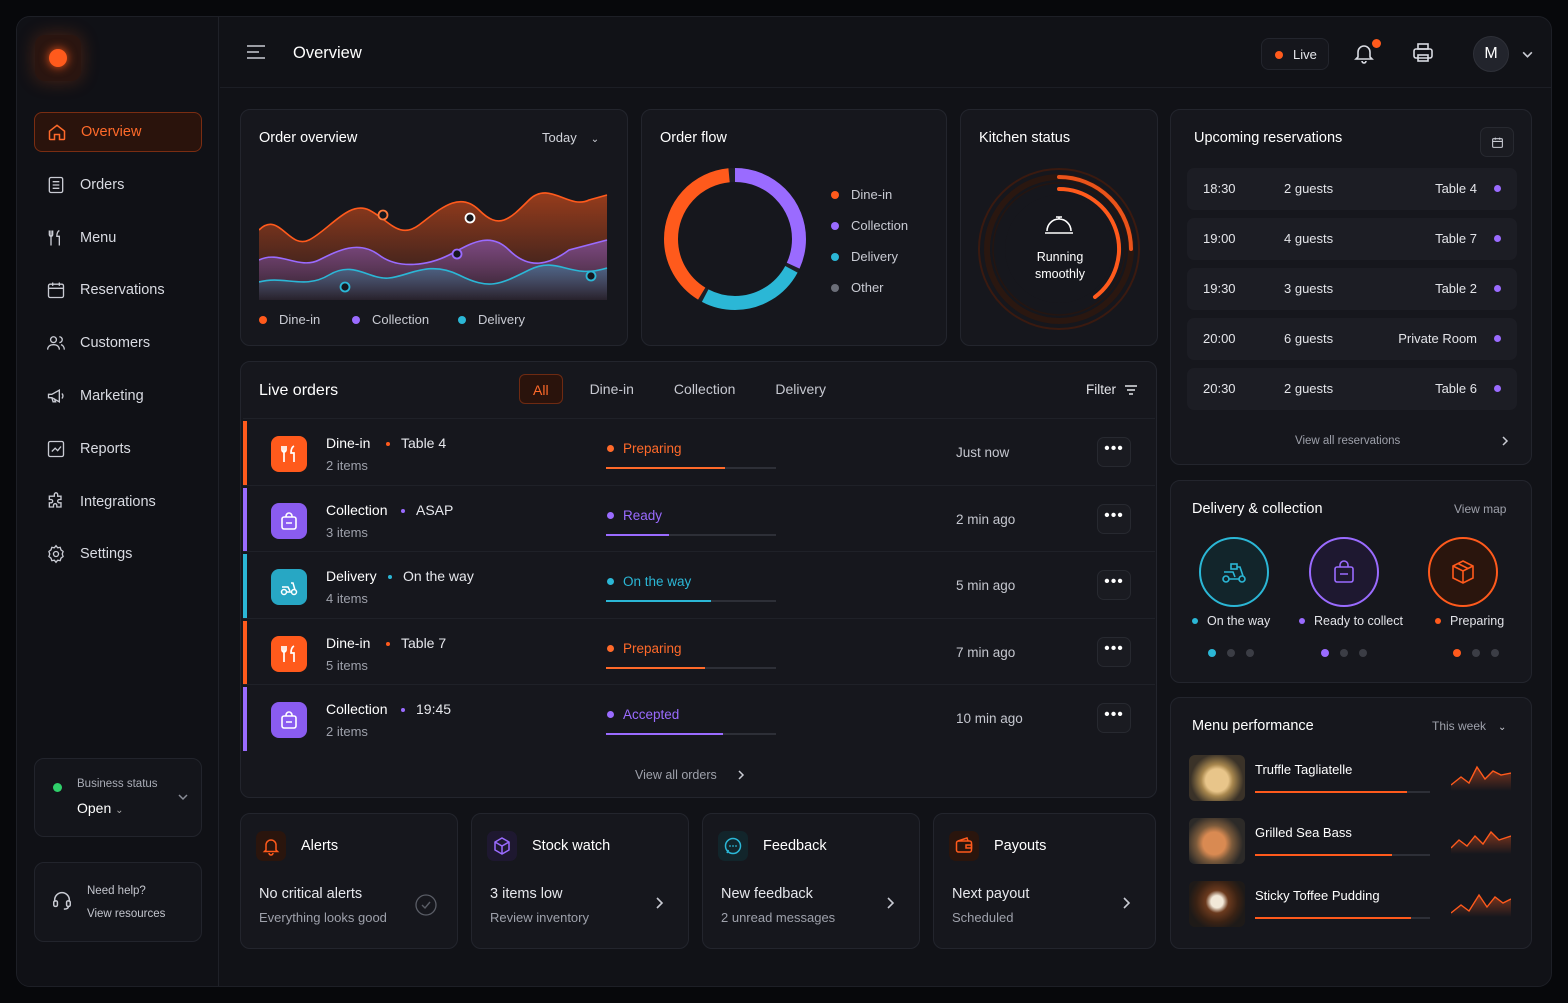 The height and width of the screenshot is (1003, 1568). What do you see at coordinates (118, 343) in the screenshot?
I see `sidebar-item-customers: Customers` at bounding box center [118, 343].